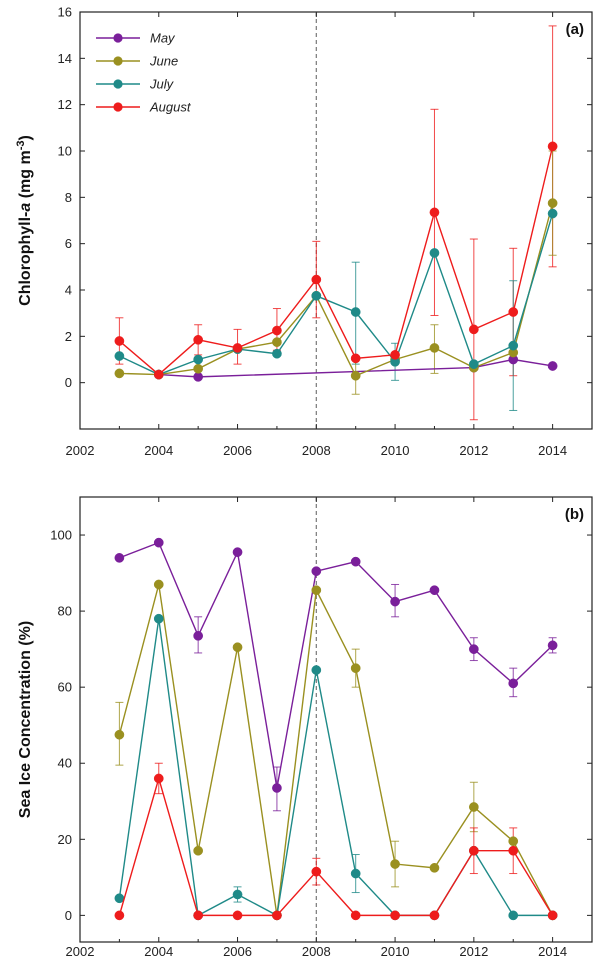 This screenshot has width=603, height=959. What do you see at coordinates (162, 84) in the screenshot?
I see `legend-label-july: July` at bounding box center [162, 84].